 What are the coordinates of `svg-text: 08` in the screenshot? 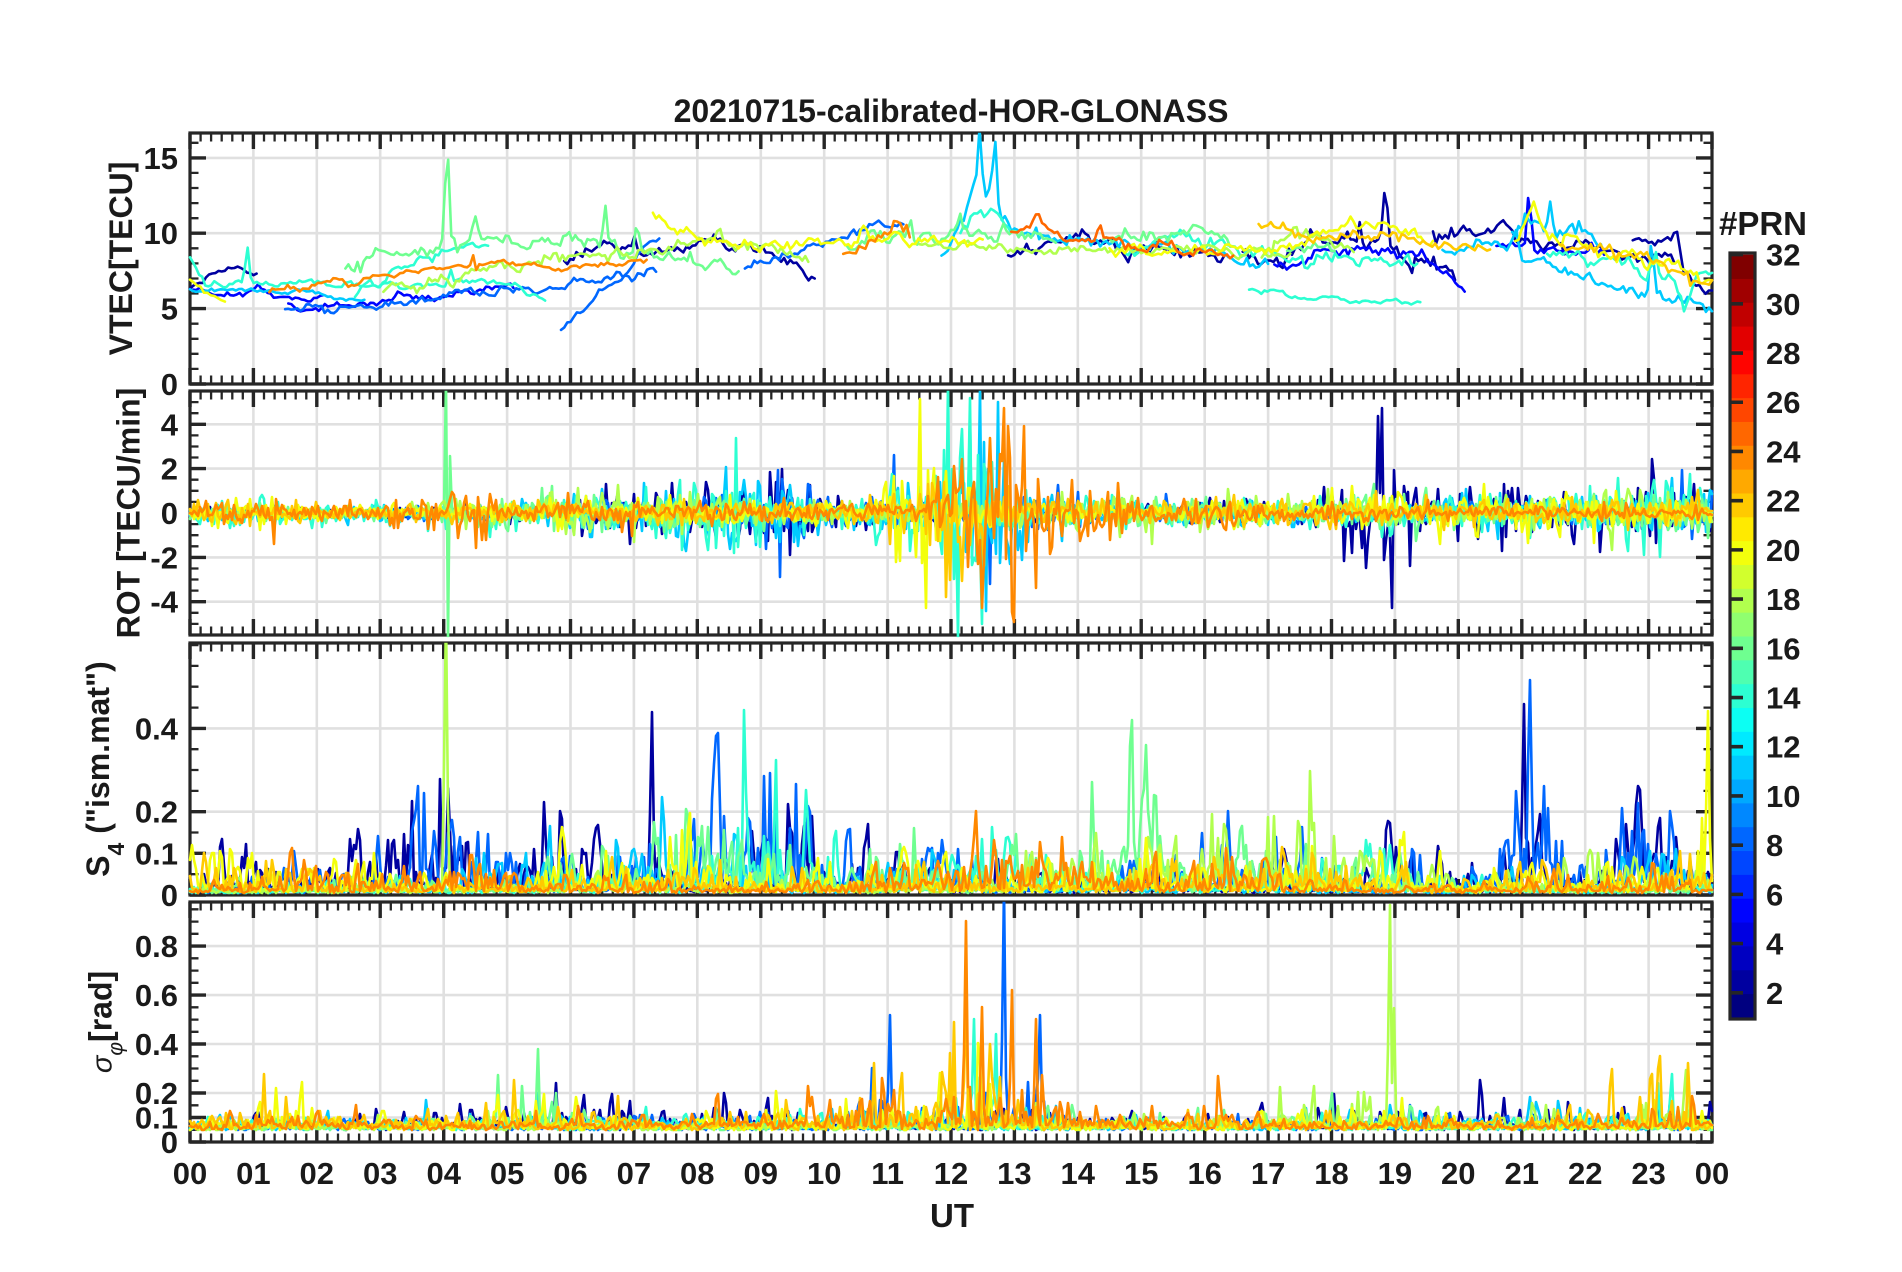 It's located at (697, 1173).